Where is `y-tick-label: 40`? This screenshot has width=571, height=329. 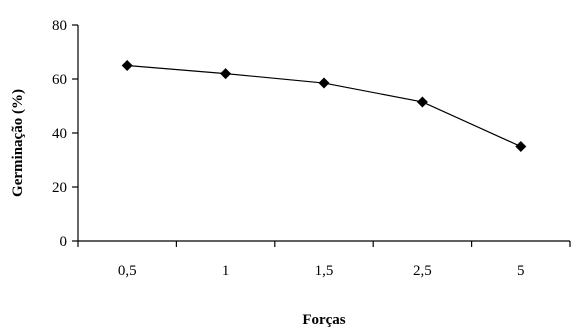
y-tick-label: 40 is located at coordinates (59, 134).